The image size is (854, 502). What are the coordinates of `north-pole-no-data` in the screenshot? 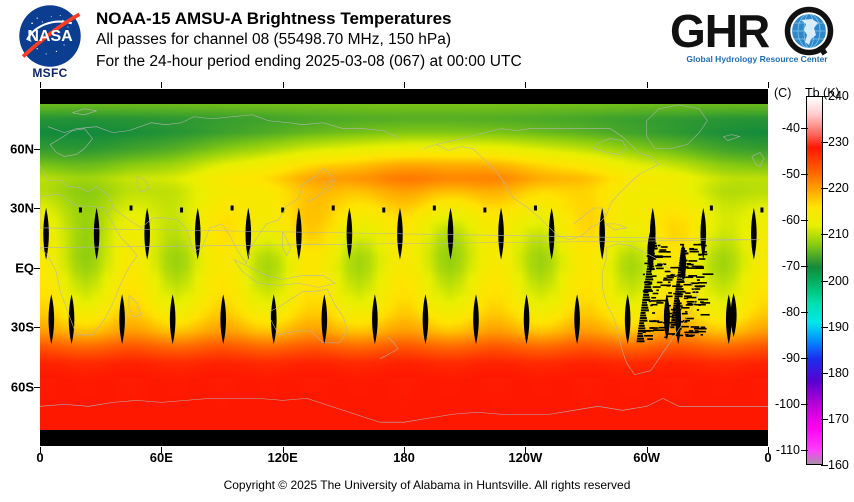 It's located at (404, 96).